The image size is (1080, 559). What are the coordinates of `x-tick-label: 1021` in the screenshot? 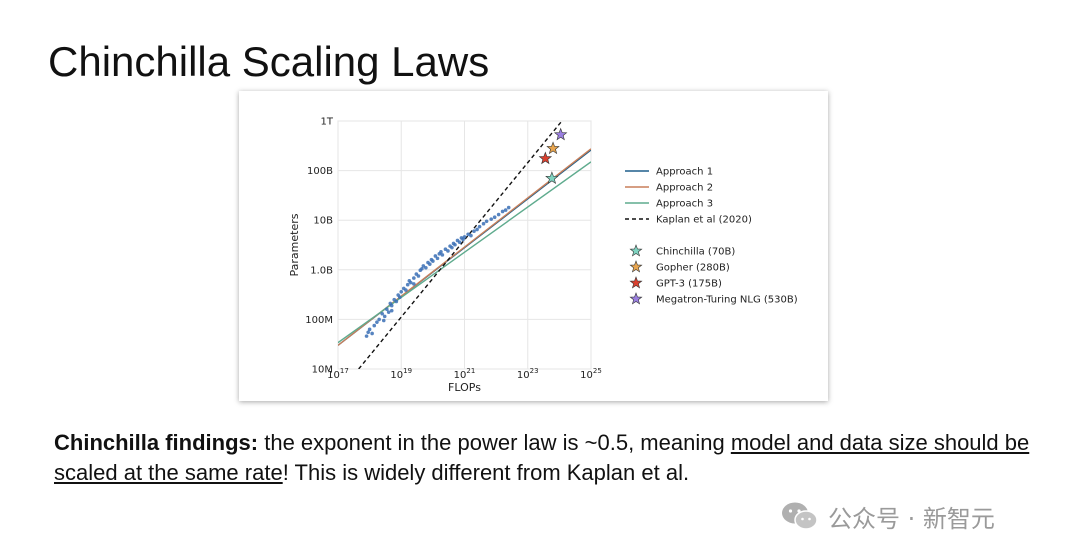 It's located at (465, 374).